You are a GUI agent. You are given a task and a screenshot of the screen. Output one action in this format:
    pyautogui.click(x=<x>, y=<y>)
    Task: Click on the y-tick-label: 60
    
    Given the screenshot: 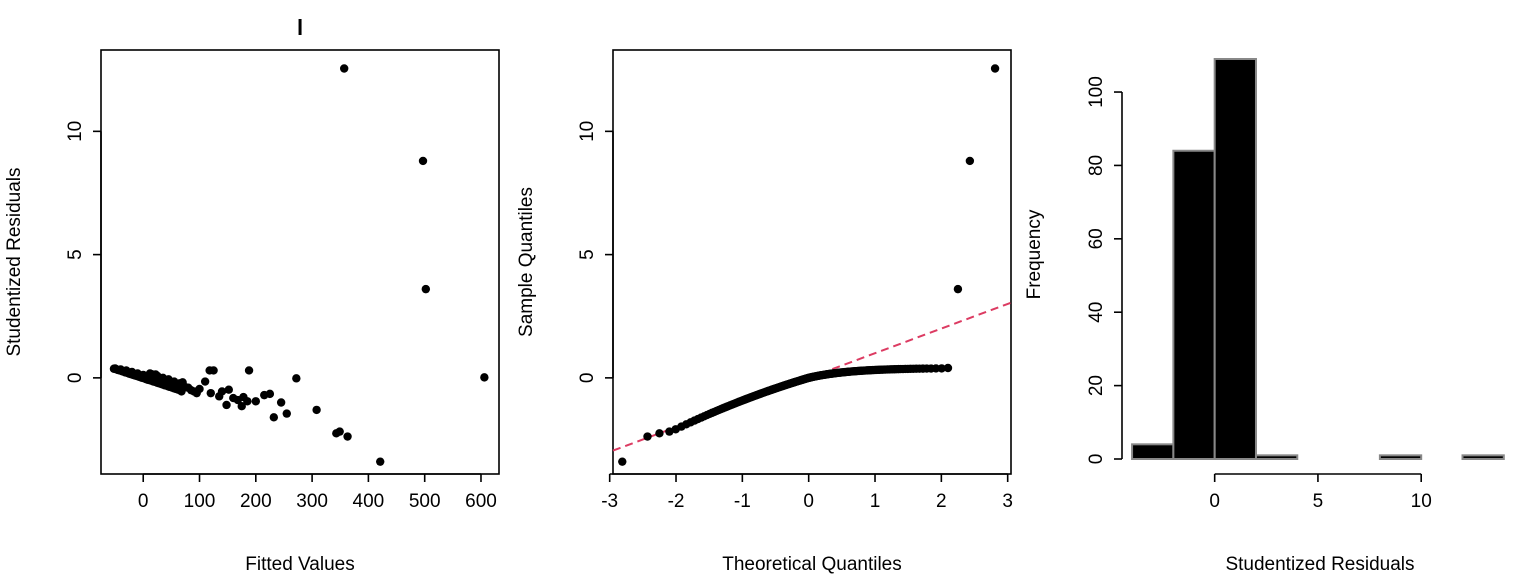 What is the action you would take?
    pyautogui.click(x=1096, y=238)
    